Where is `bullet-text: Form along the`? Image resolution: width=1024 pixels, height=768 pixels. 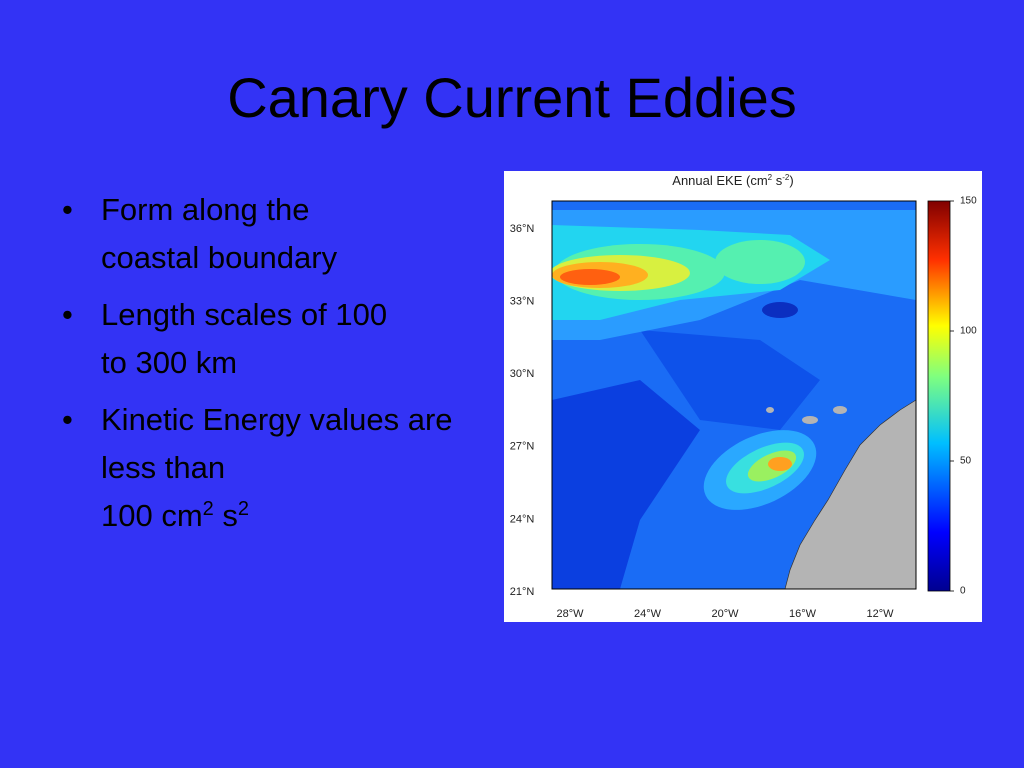 bullet-text: Form along the is located at coordinates (205, 209).